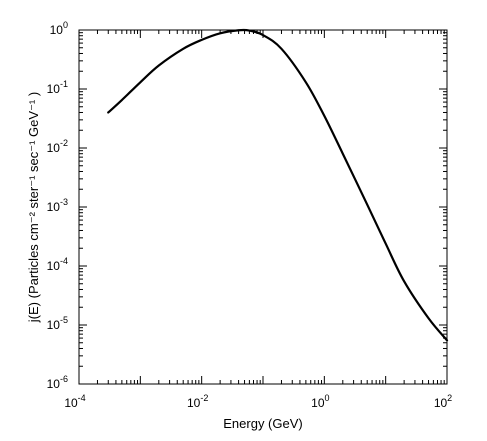 This screenshot has width=487, height=441. Describe the element at coordinates (57, 323) in the screenshot. I see `y-tick-label: 10⁻⁵` at that location.